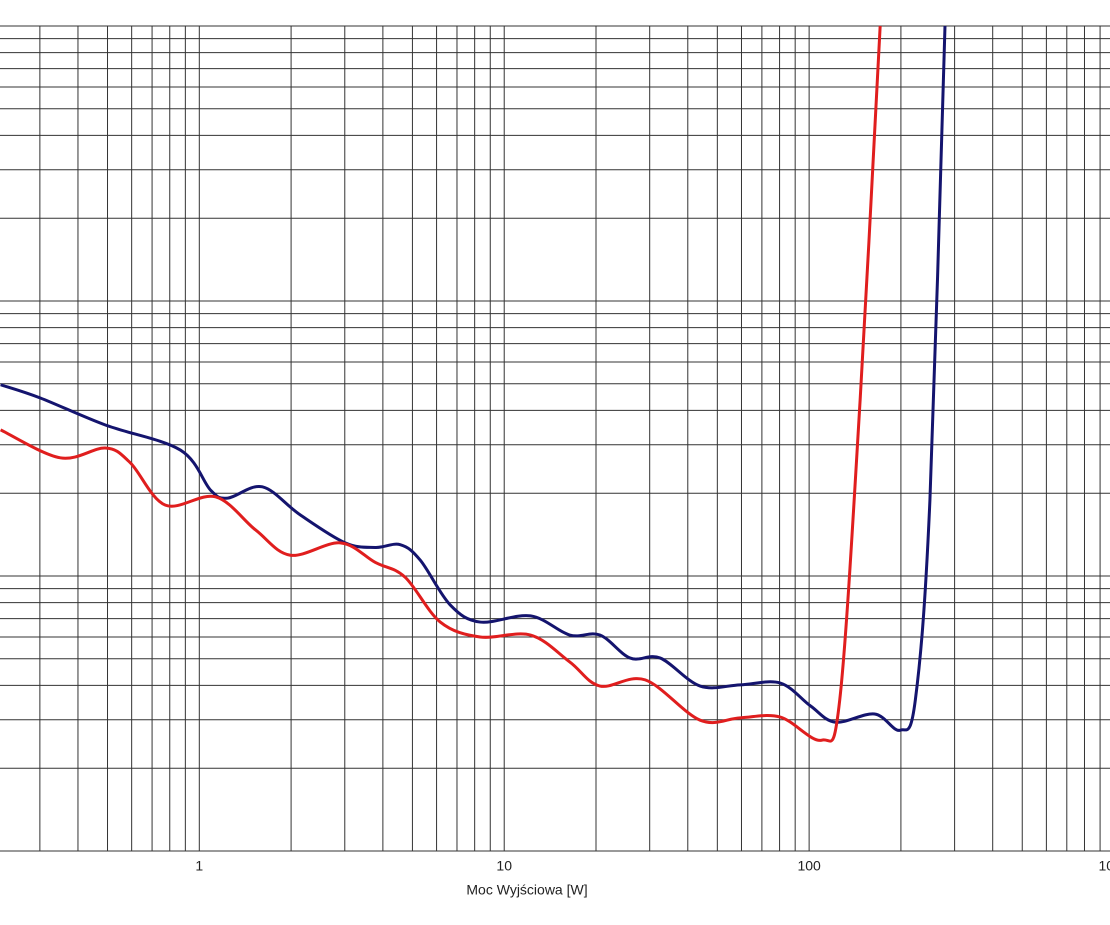  What do you see at coordinates (199, 866) in the screenshot?
I see `x-tick-label: 1` at bounding box center [199, 866].